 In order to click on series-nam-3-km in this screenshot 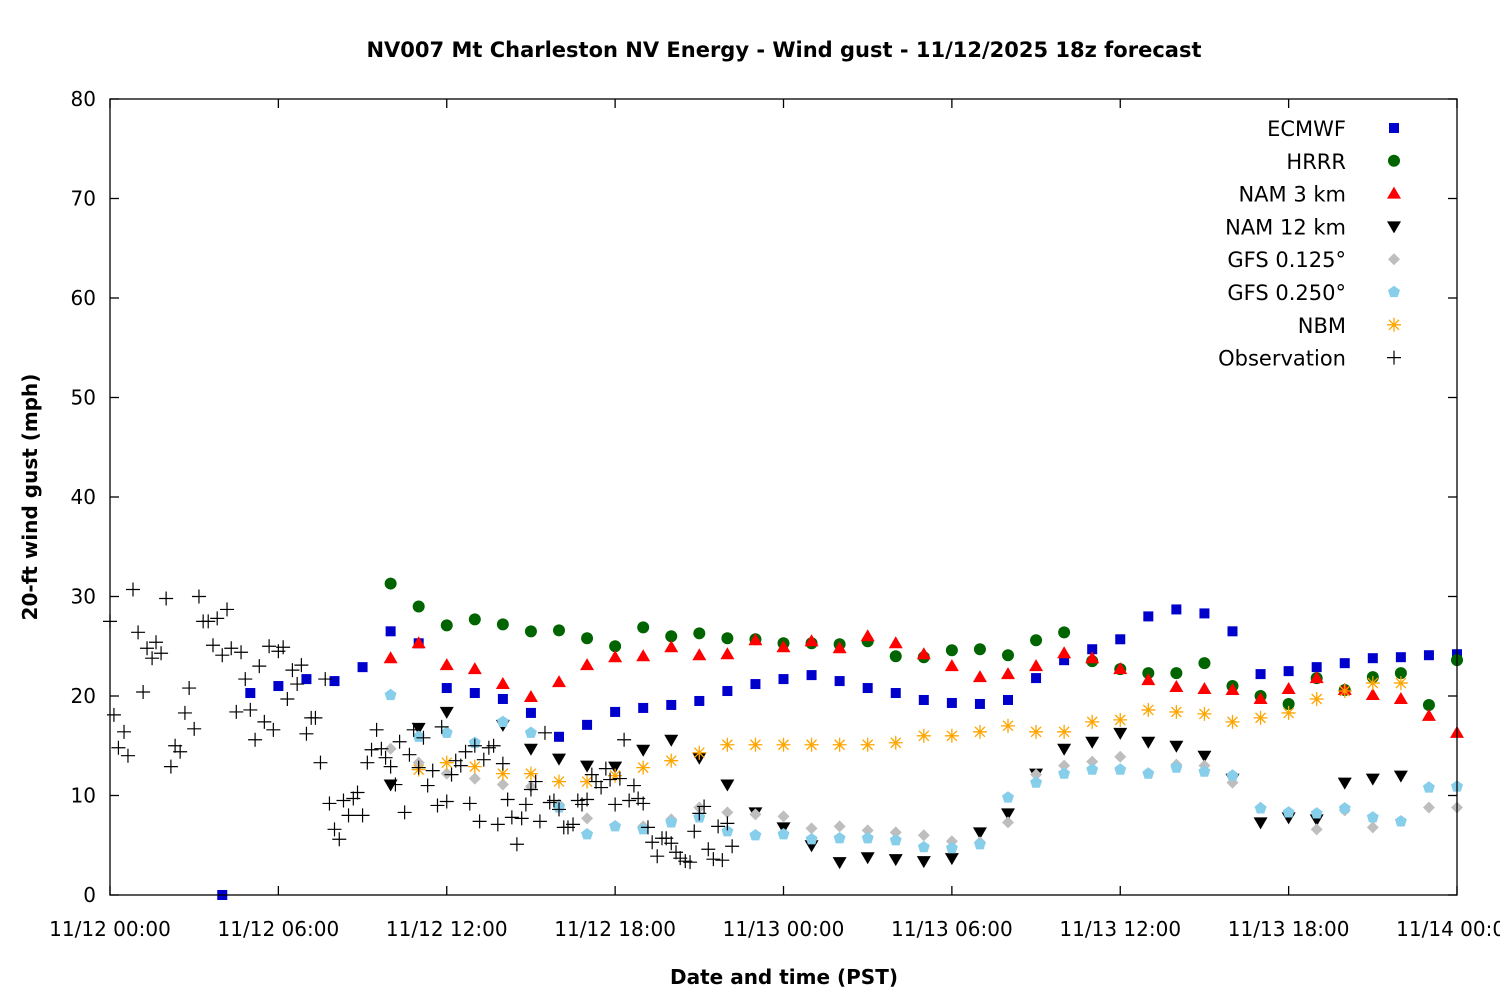, I will do `click(923, 683)`.